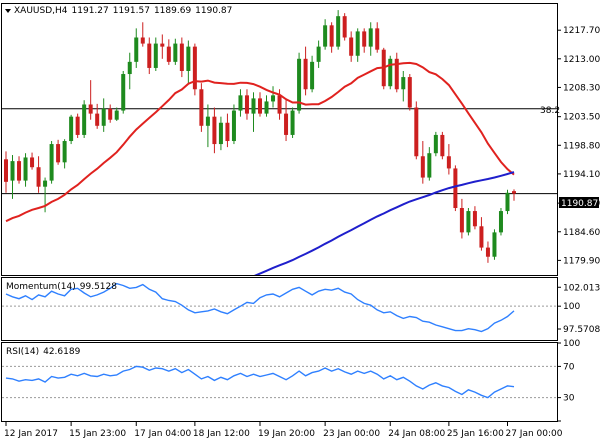 This screenshot has width=600, height=443. What do you see at coordinates (162, 434) in the screenshot?
I see `x-tick-label: 17 Jan 04:00` at bounding box center [162, 434].